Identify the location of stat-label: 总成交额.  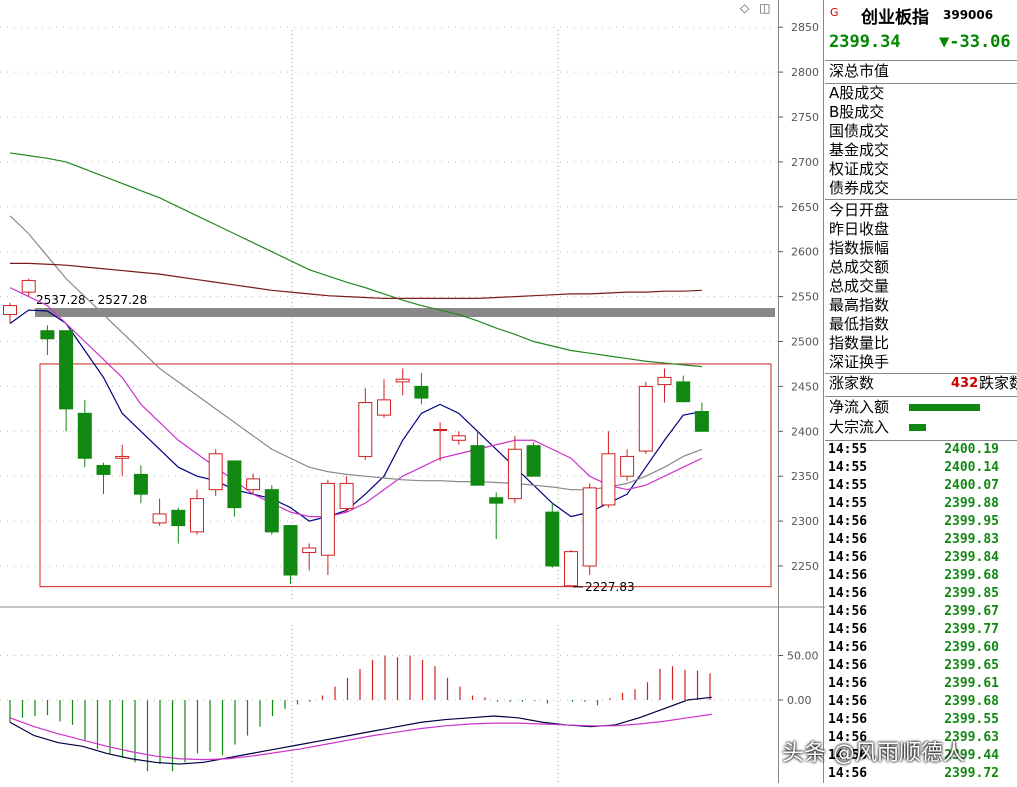
(859, 267).